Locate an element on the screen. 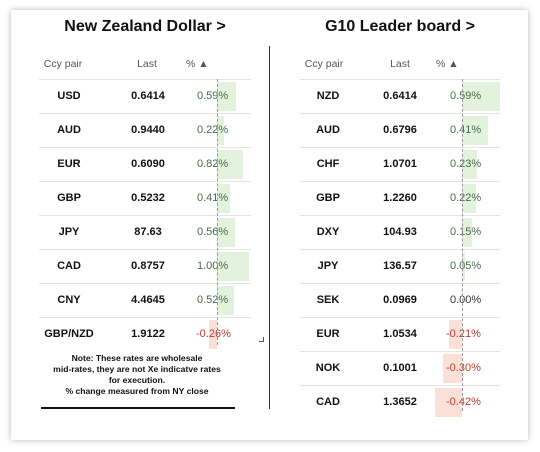  resize-handle-icon is located at coordinates (261, 339).